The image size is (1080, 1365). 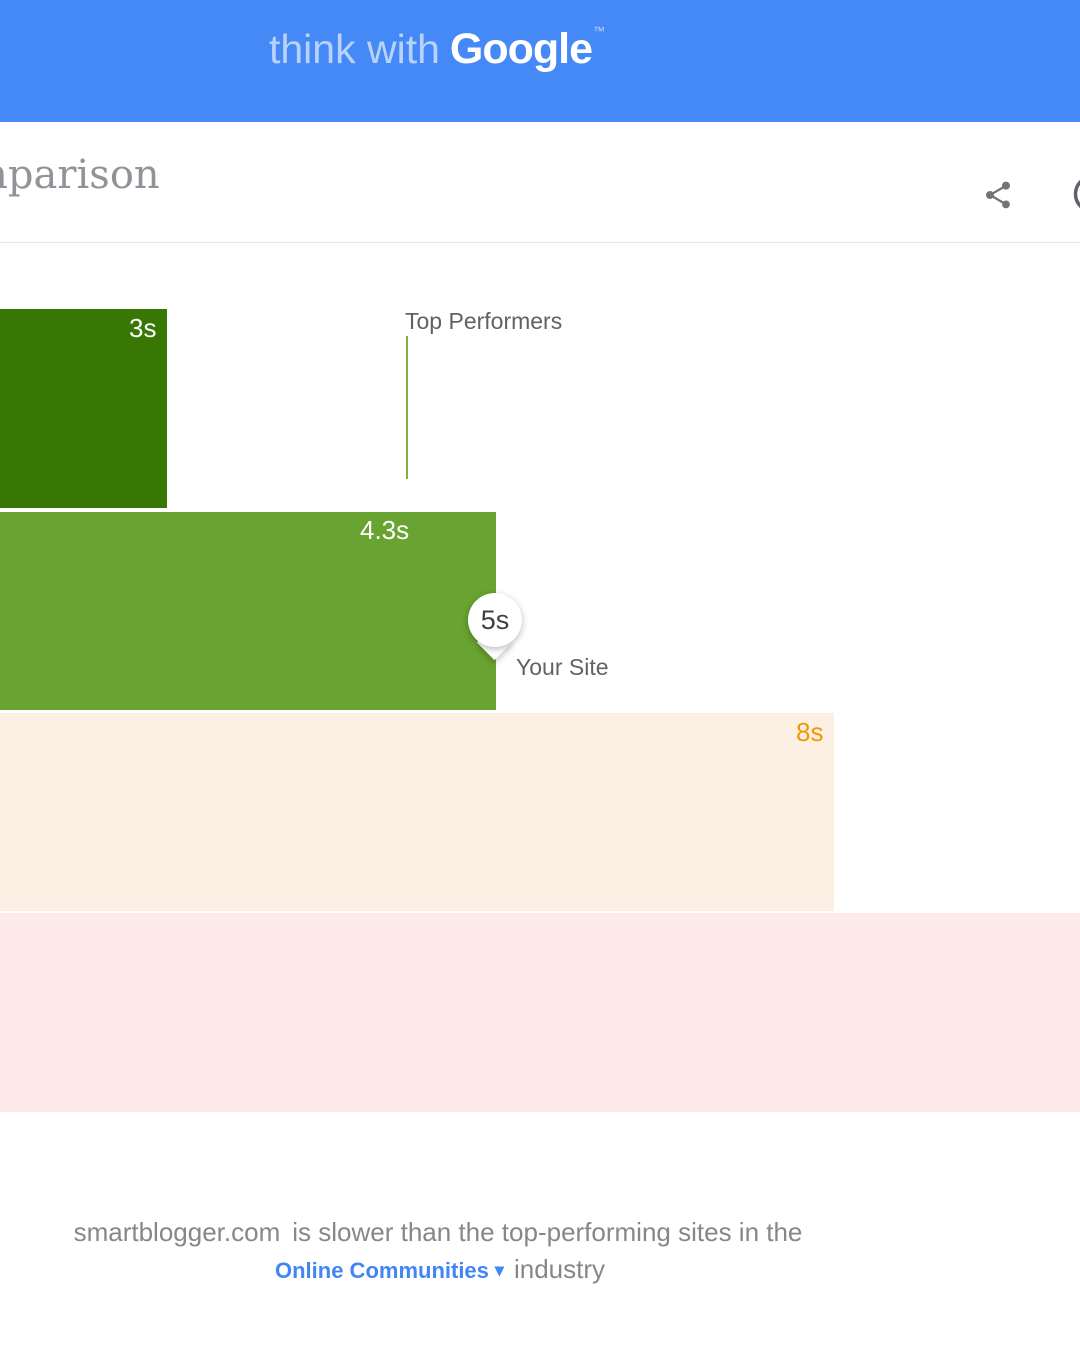 I want to click on top-banner: think with Google™, so click(x=540, y=61).